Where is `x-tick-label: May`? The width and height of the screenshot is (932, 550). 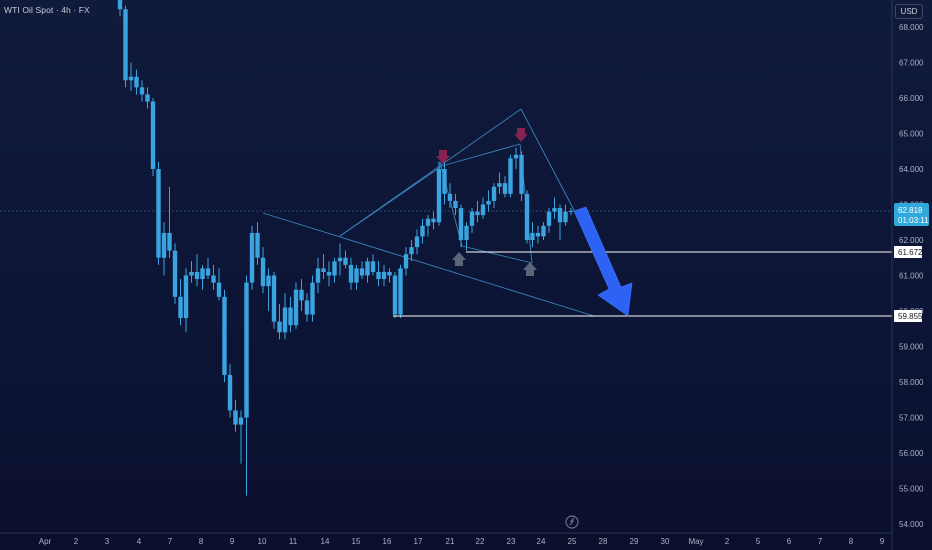 x-tick-label: May is located at coordinates (695, 541).